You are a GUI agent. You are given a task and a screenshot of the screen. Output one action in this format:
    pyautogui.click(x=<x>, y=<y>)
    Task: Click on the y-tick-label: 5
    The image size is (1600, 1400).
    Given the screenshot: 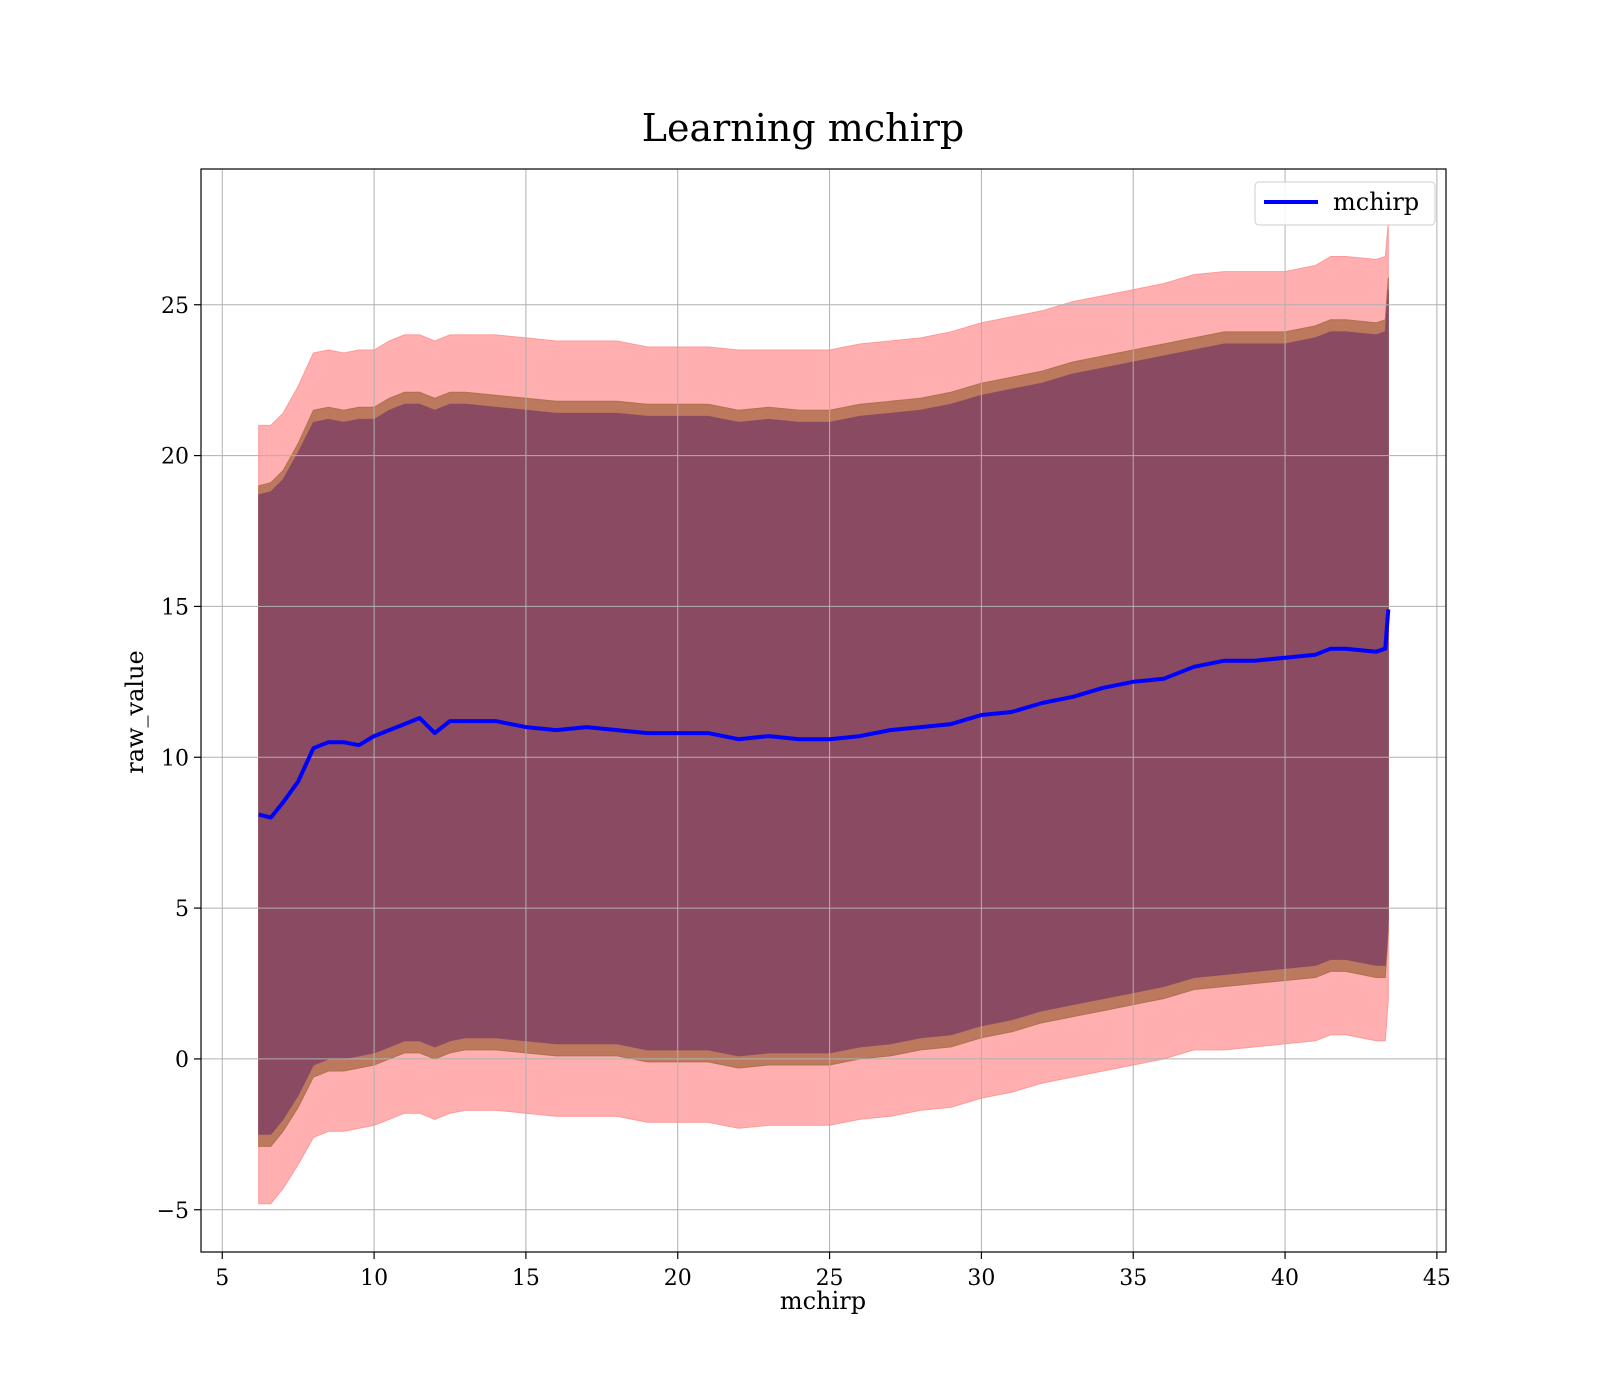 What is the action you would take?
    pyautogui.click(x=182, y=909)
    